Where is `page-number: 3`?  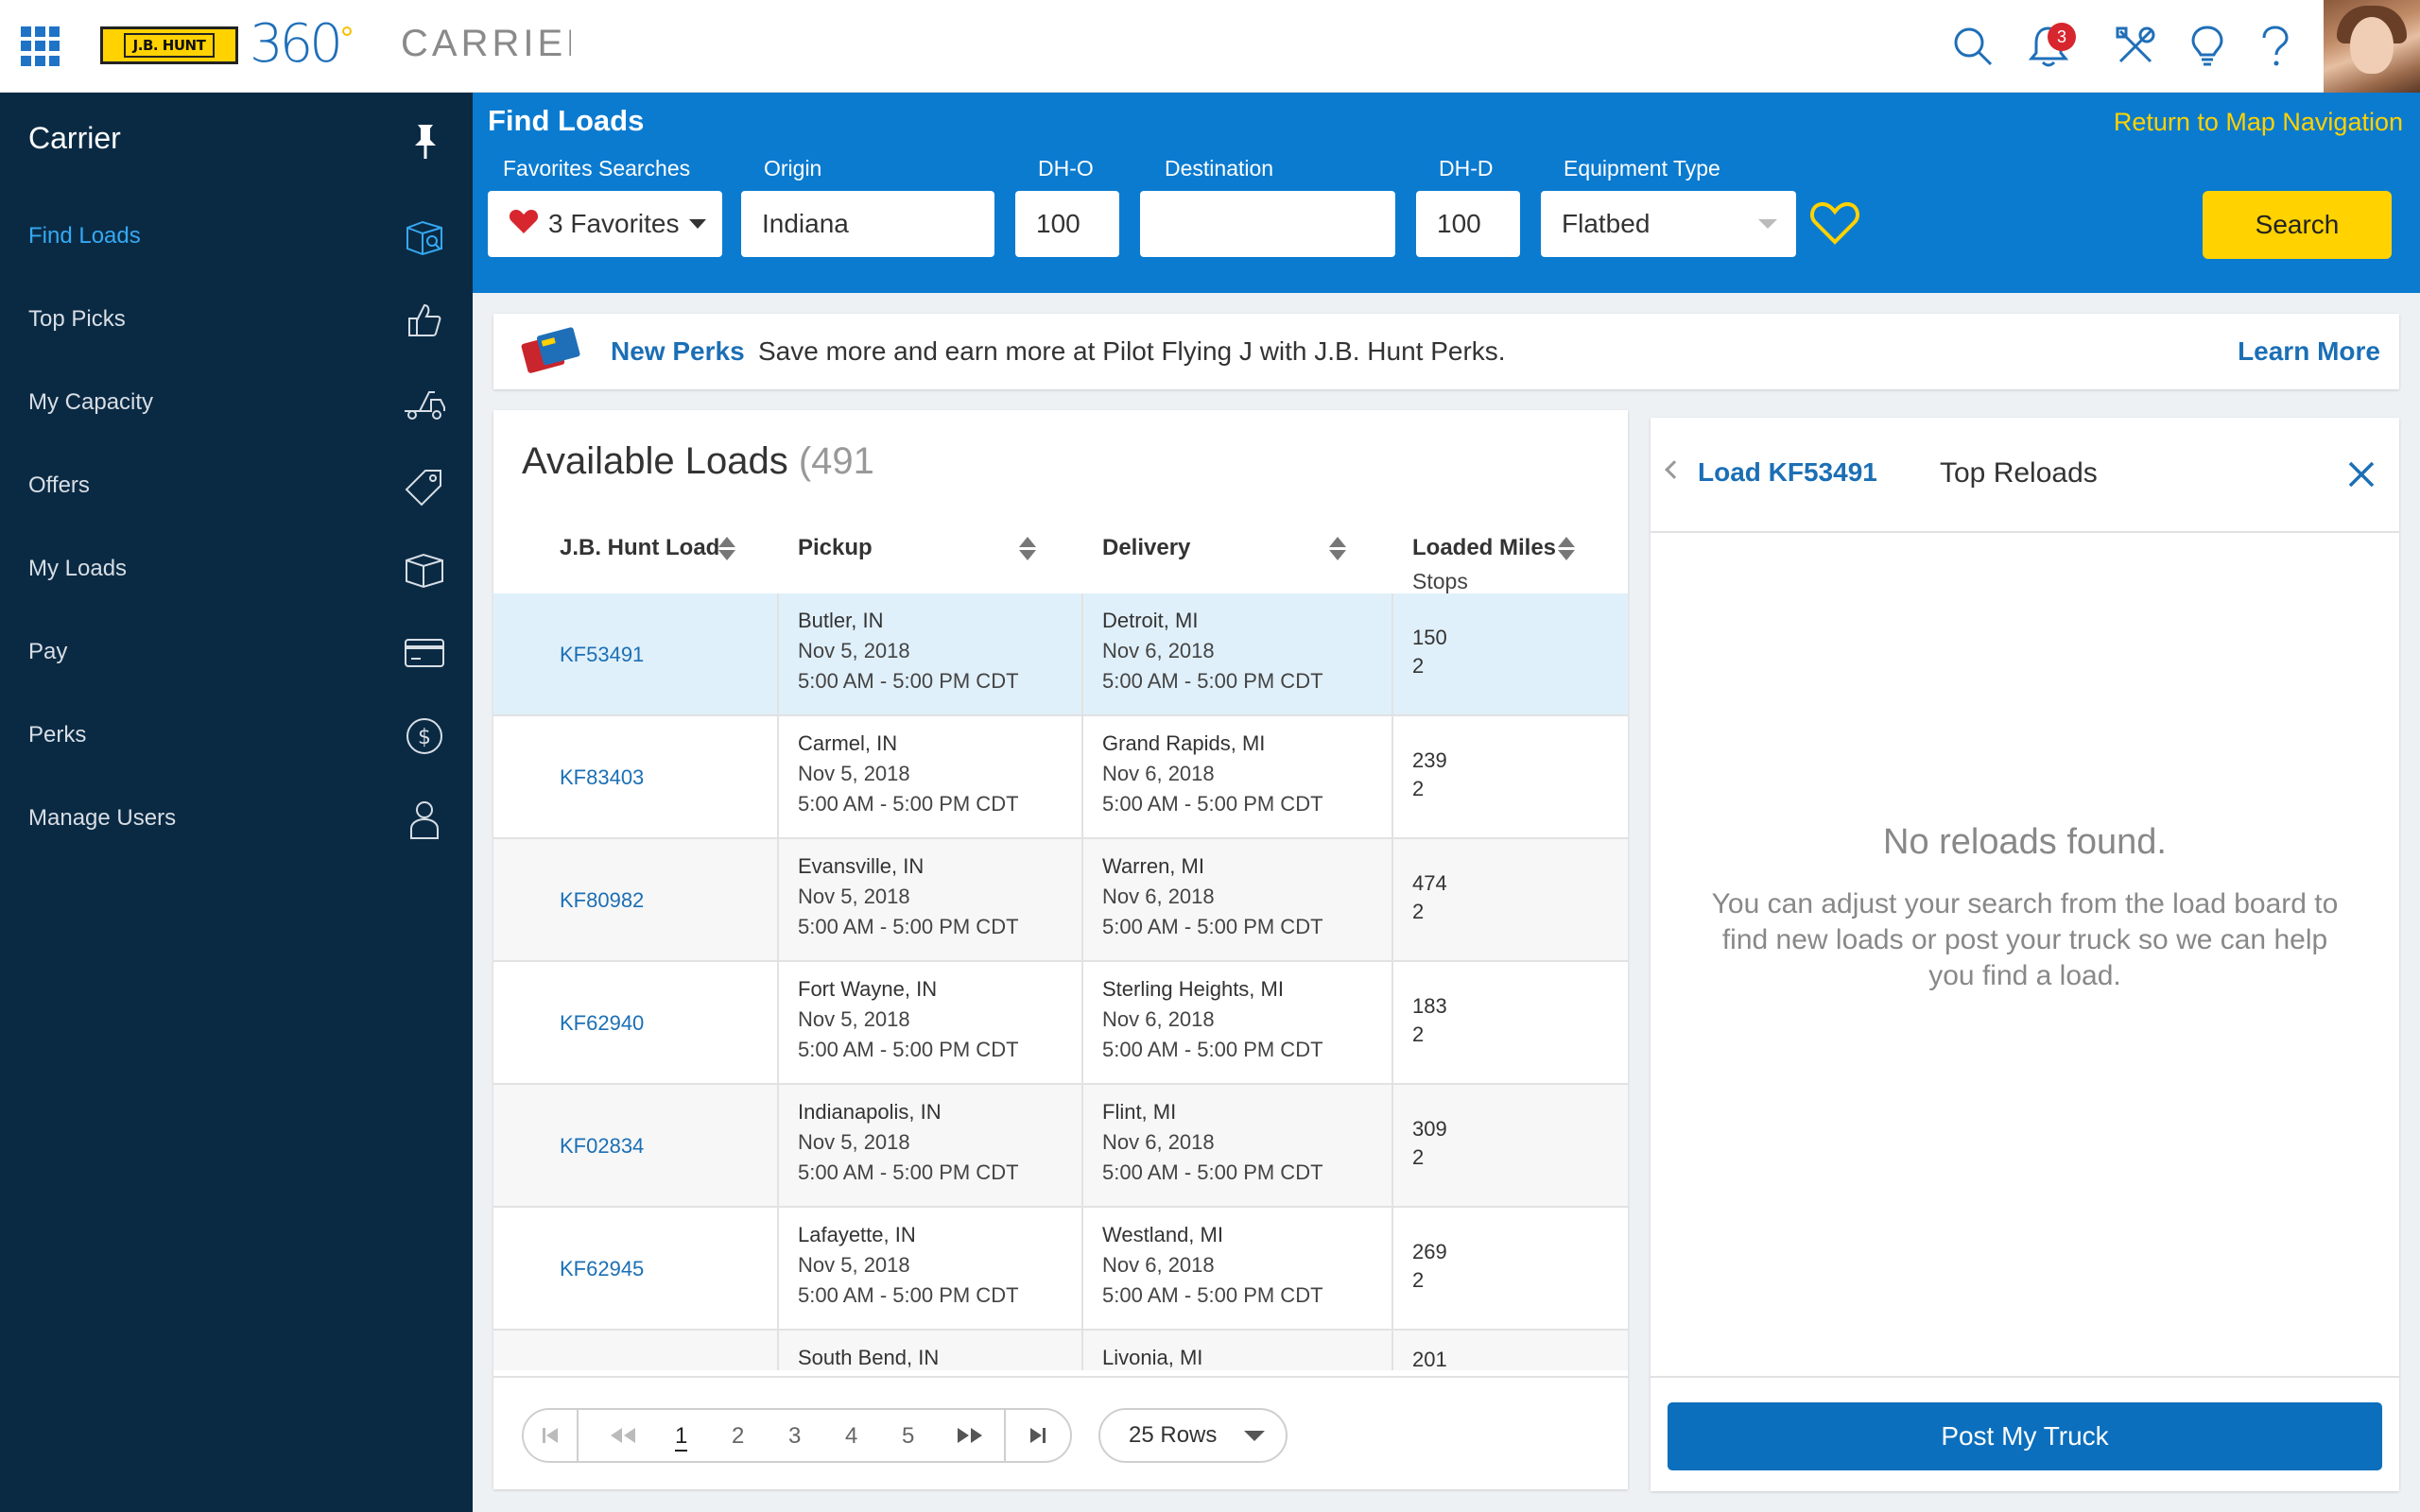
page-number: 3 is located at coordinates (795, 1436).